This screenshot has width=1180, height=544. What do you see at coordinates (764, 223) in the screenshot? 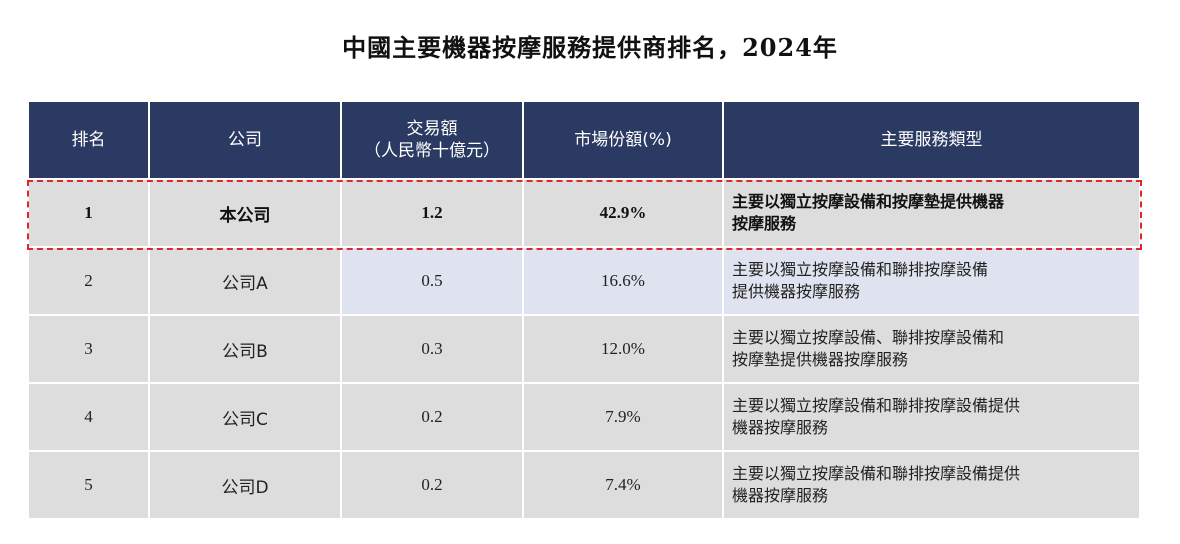
I see `service-line: 按摩服務` at bounding box center [764, 223].